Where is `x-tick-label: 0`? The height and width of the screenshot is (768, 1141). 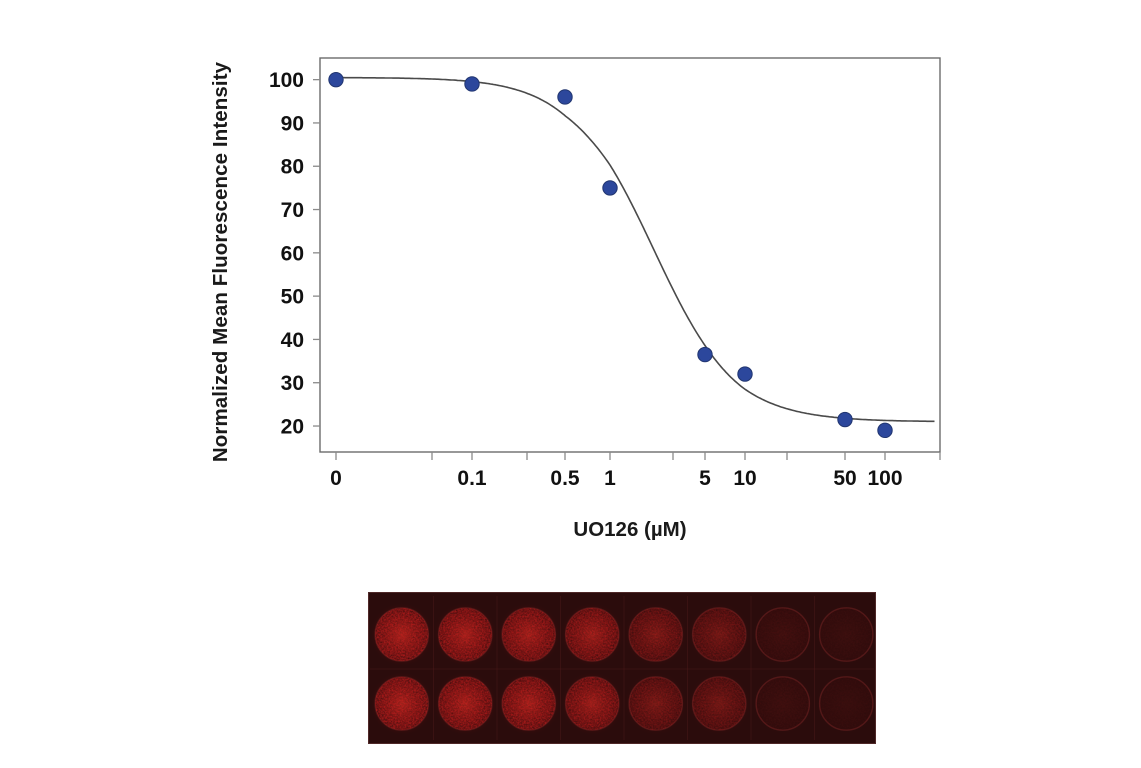
x-tick-label: 0 is located at coordinates (336, 478).